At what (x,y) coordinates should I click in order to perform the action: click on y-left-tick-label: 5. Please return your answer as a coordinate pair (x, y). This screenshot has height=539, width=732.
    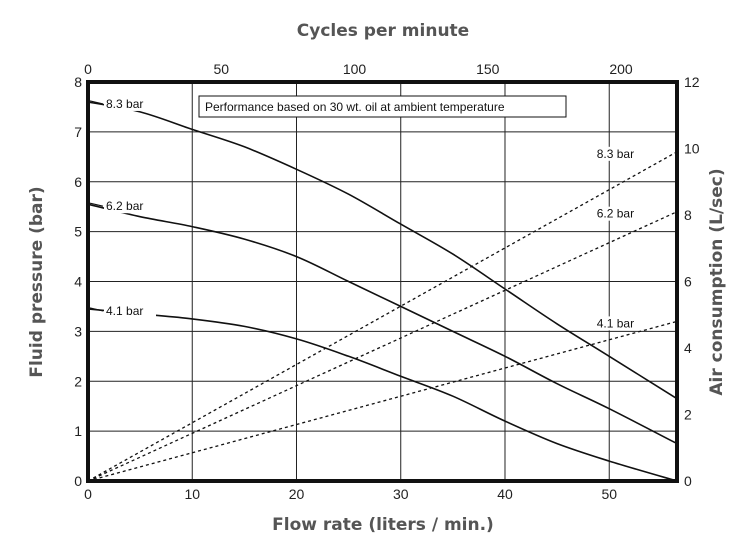
    Looking at the image, I should click on (78, 232).